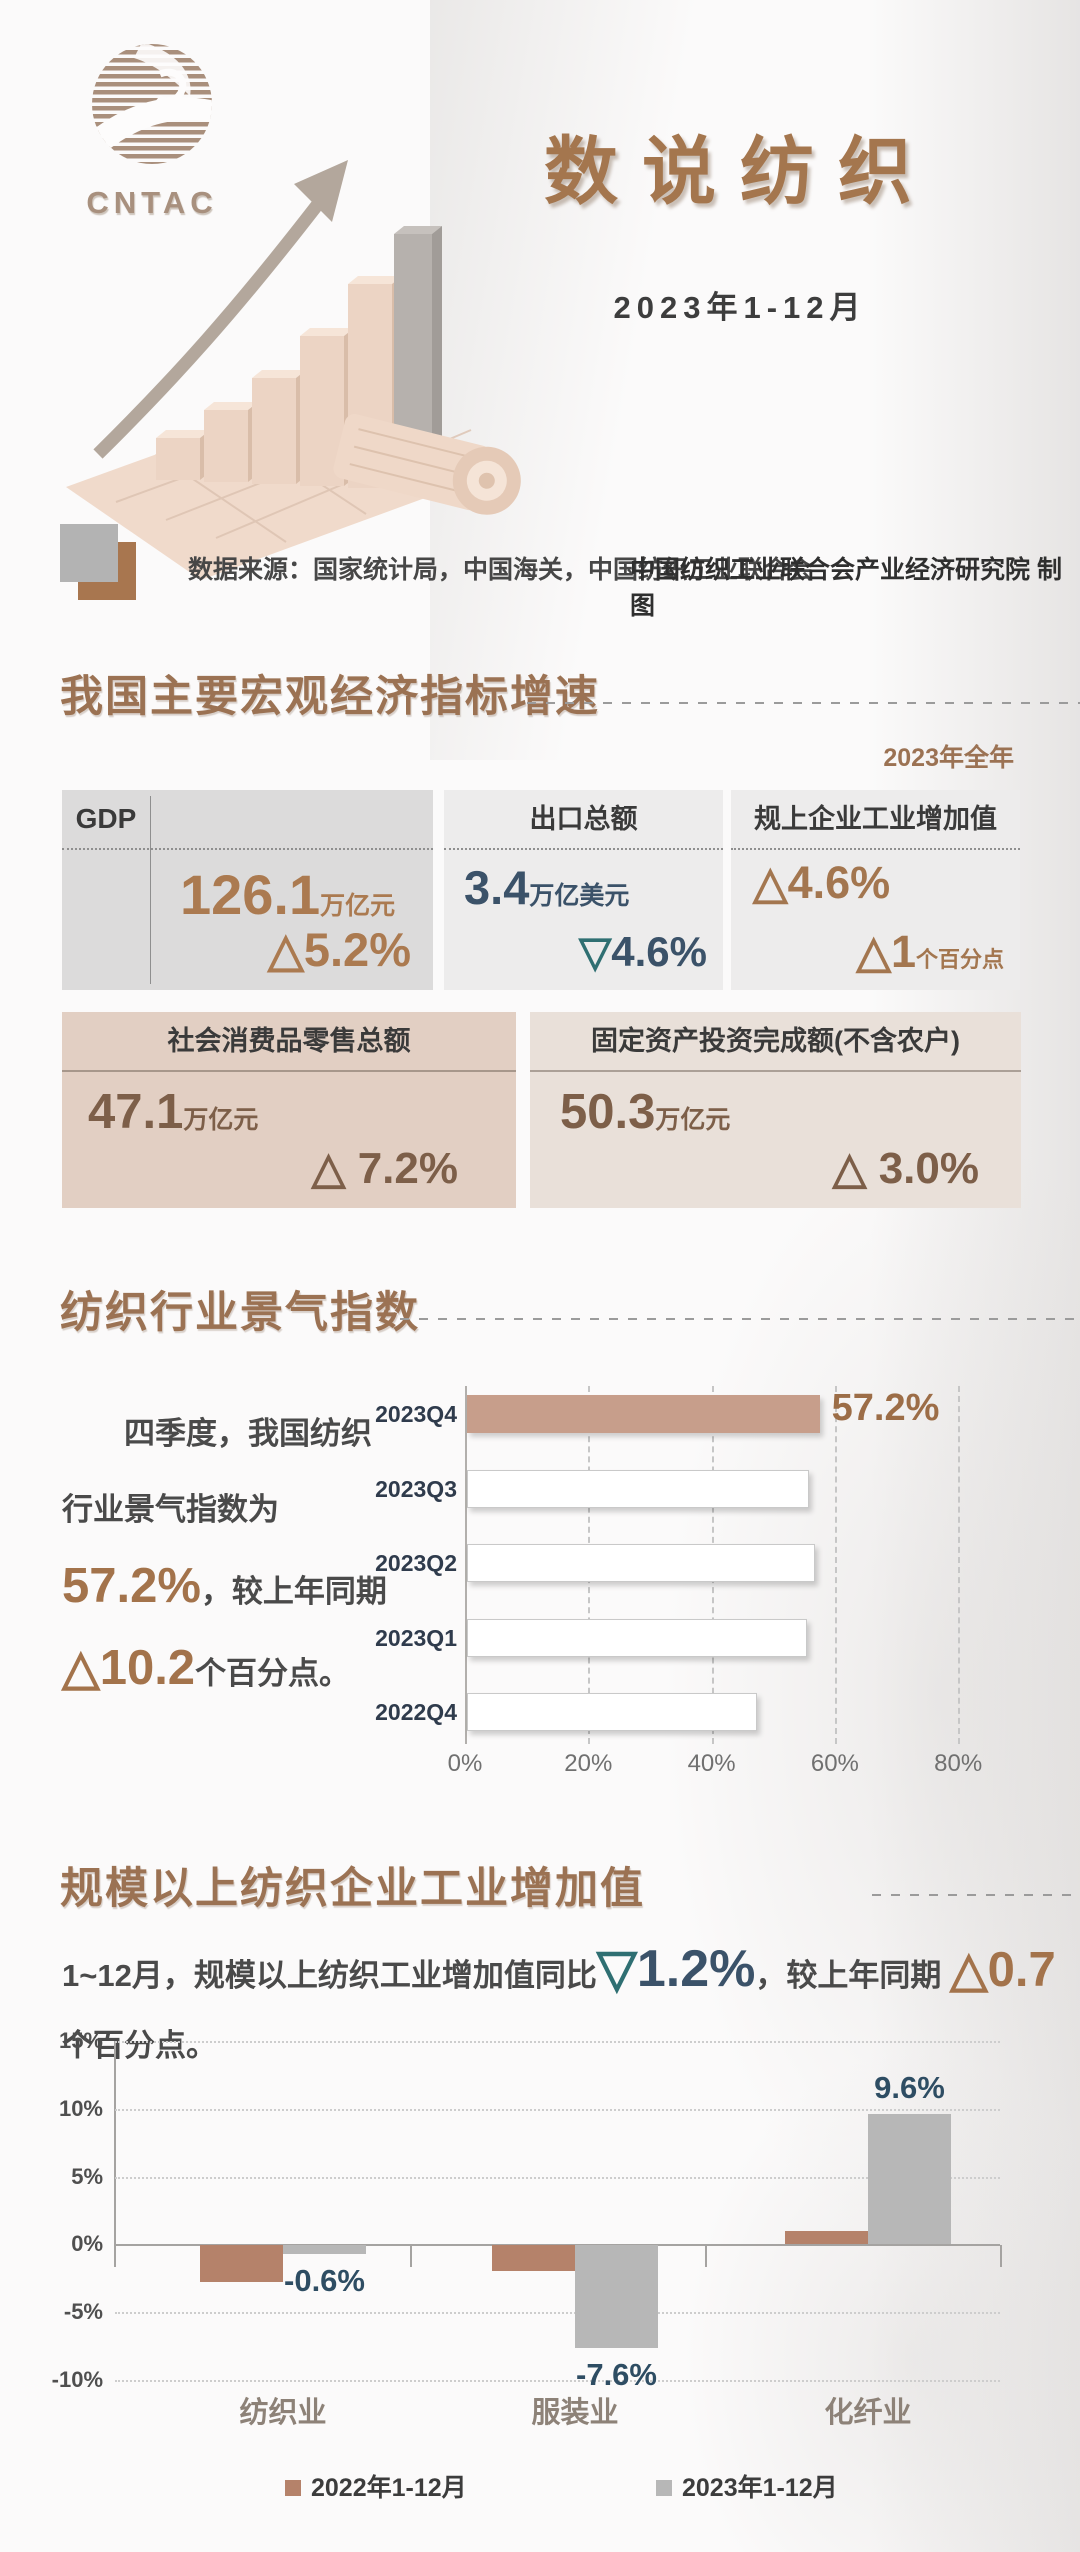  I want to click on card-export-value: 3.4万亿美元, so click(546, 887).